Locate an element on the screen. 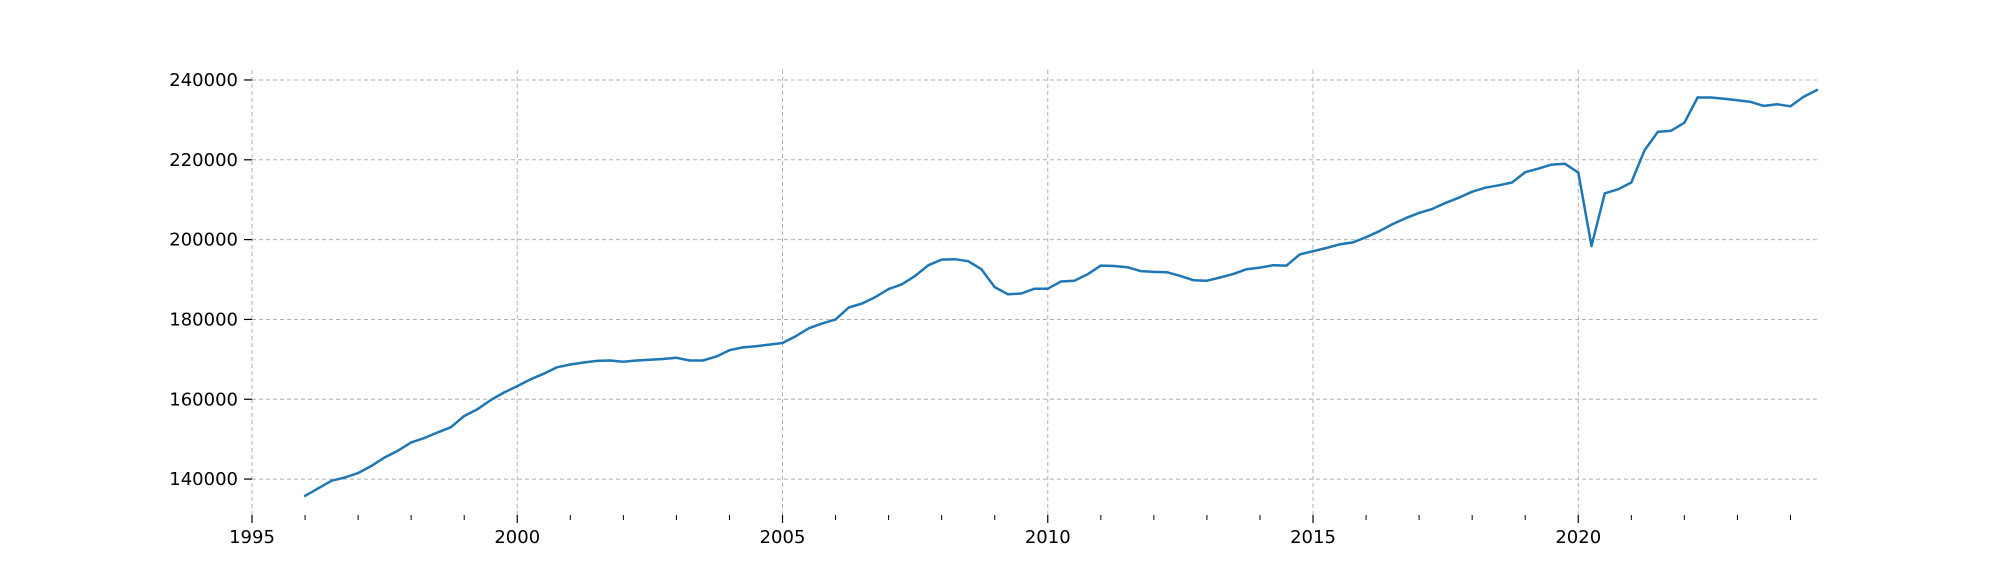  x-minor-ticks is located at coordinates (1047, 517).